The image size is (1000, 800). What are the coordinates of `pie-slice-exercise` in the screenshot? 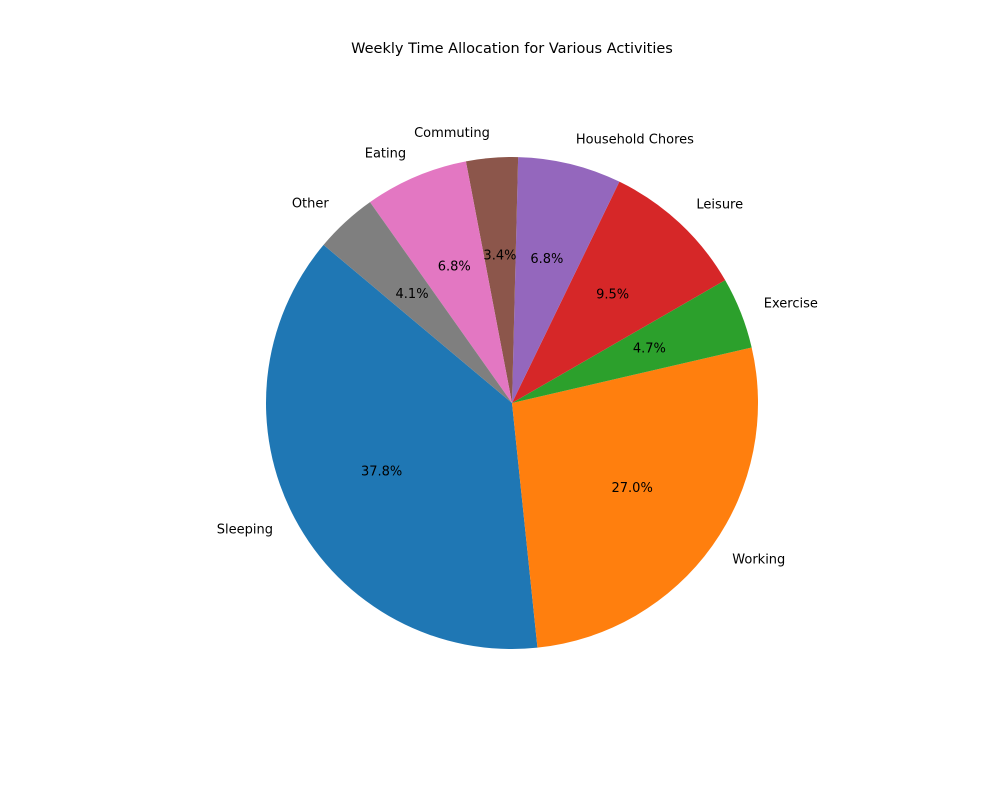 It's located at (632, 341).